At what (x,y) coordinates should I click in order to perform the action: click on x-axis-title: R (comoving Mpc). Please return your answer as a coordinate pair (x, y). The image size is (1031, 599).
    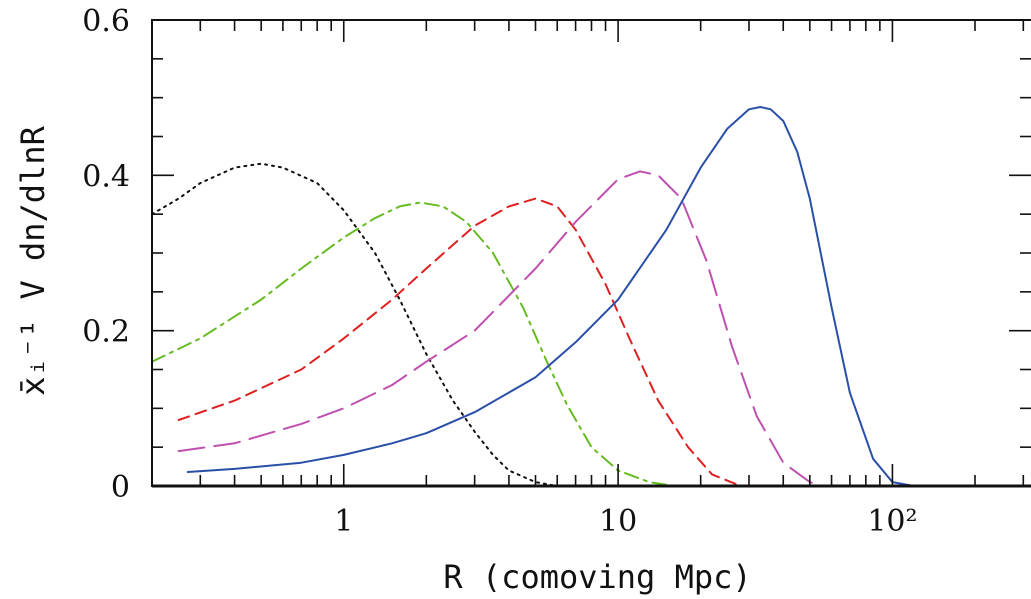
    Looking at the image, I should click on (597, 577).